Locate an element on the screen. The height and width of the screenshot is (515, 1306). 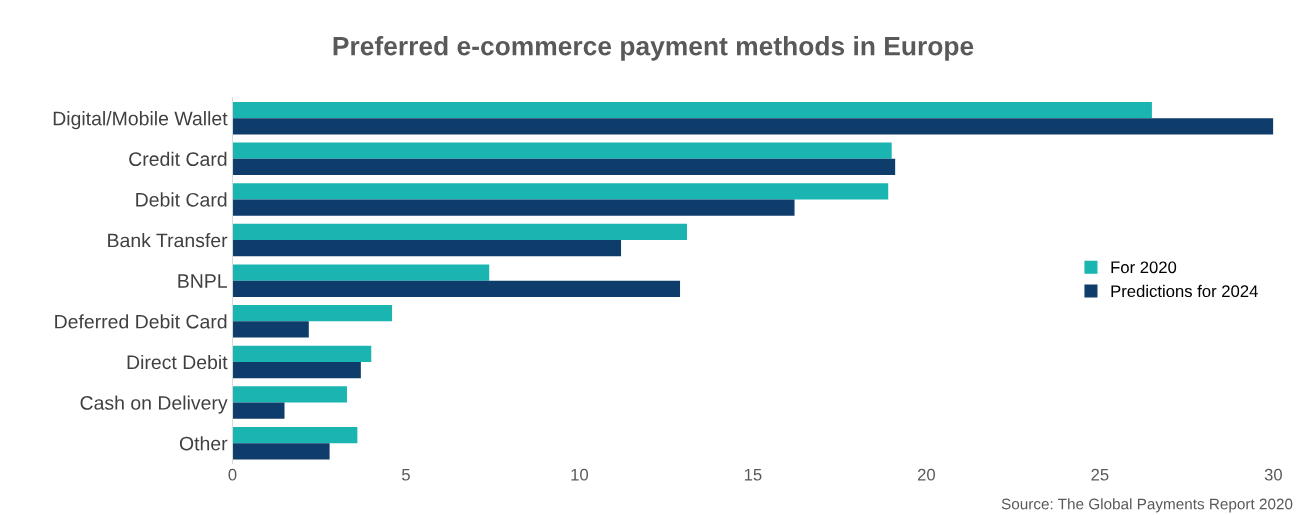
x-tick-label: 30 is located at coordinates (1273, 474).